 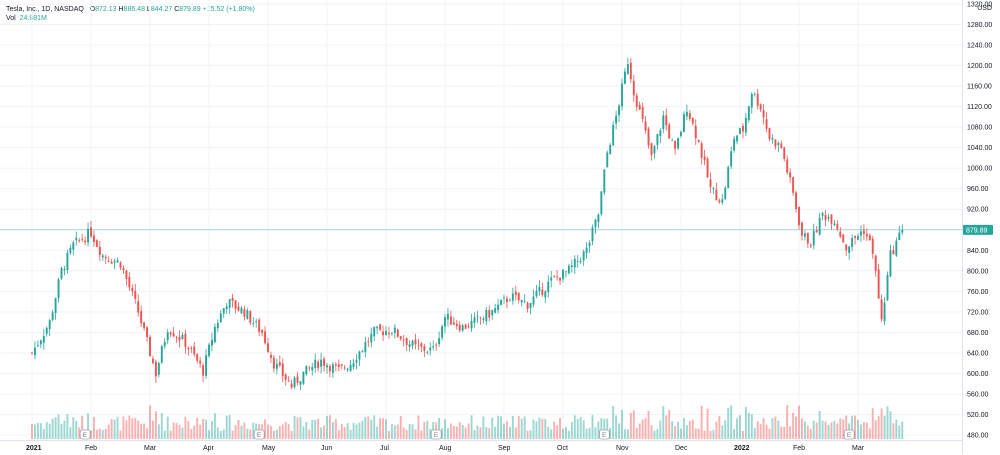 What do you see at coordinates (161, 9) in the screenshot?
I see `low-value: 844.27` at bounding box center [161, 9].